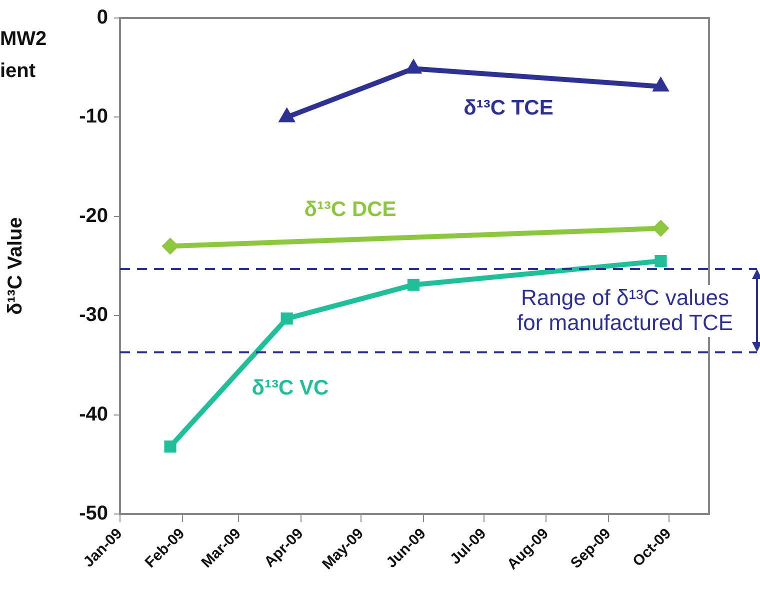  What do you see at coordinates (93, 414) in the screenshot?
I see `y-tick-label: -40` at bounding box center [93, 414].